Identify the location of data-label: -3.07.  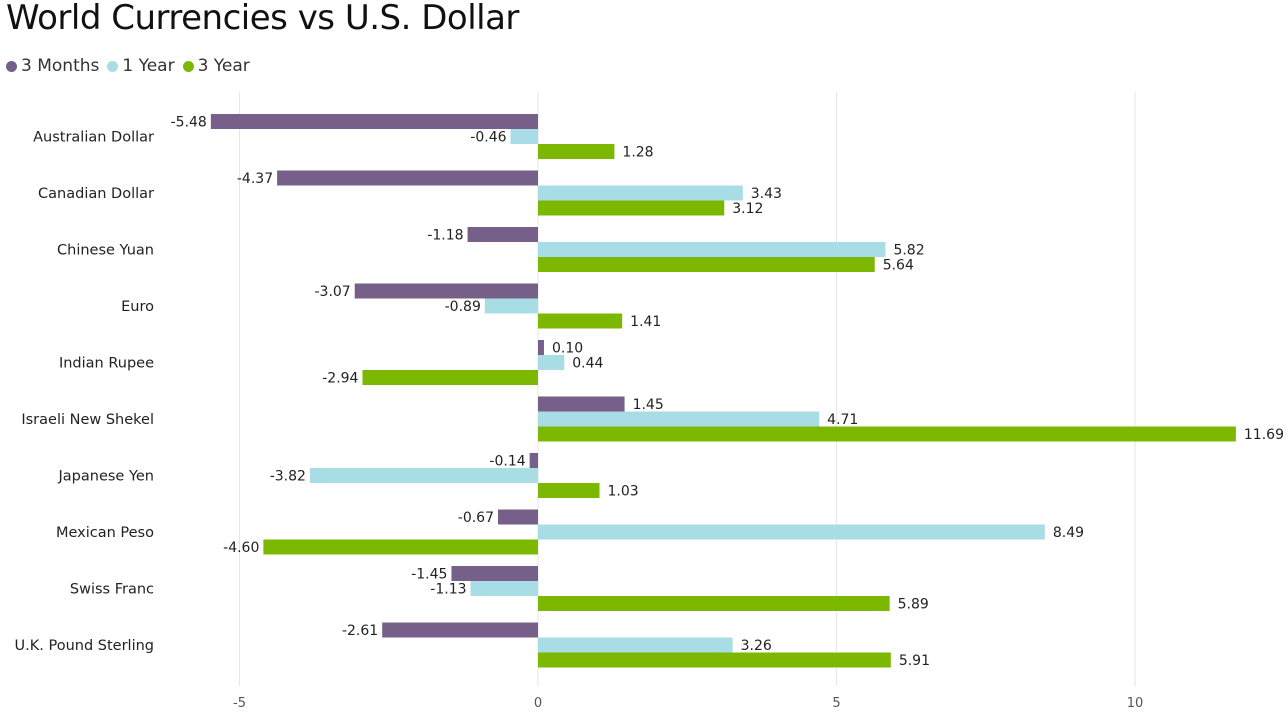
(332, 292).